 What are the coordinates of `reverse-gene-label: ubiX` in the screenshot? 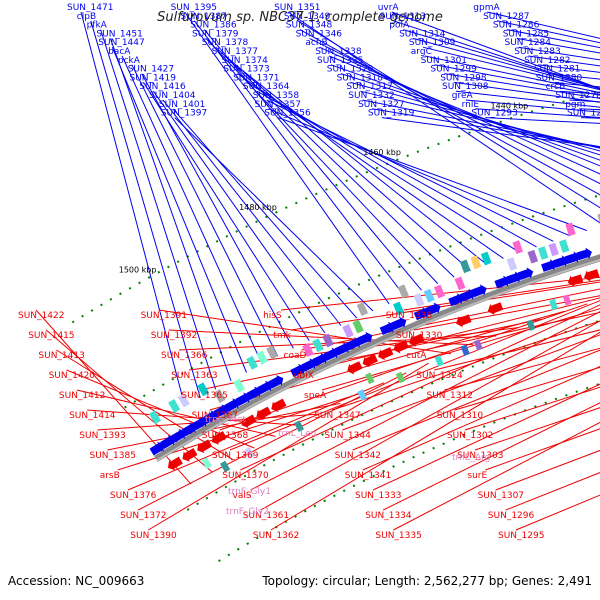 It's located at (304, 376).